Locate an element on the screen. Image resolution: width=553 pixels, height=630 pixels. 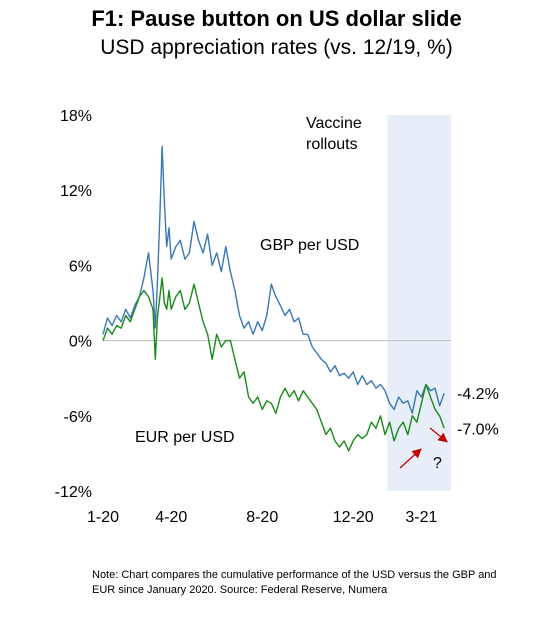
vaccine-shade is located at coordinates (419, 303).